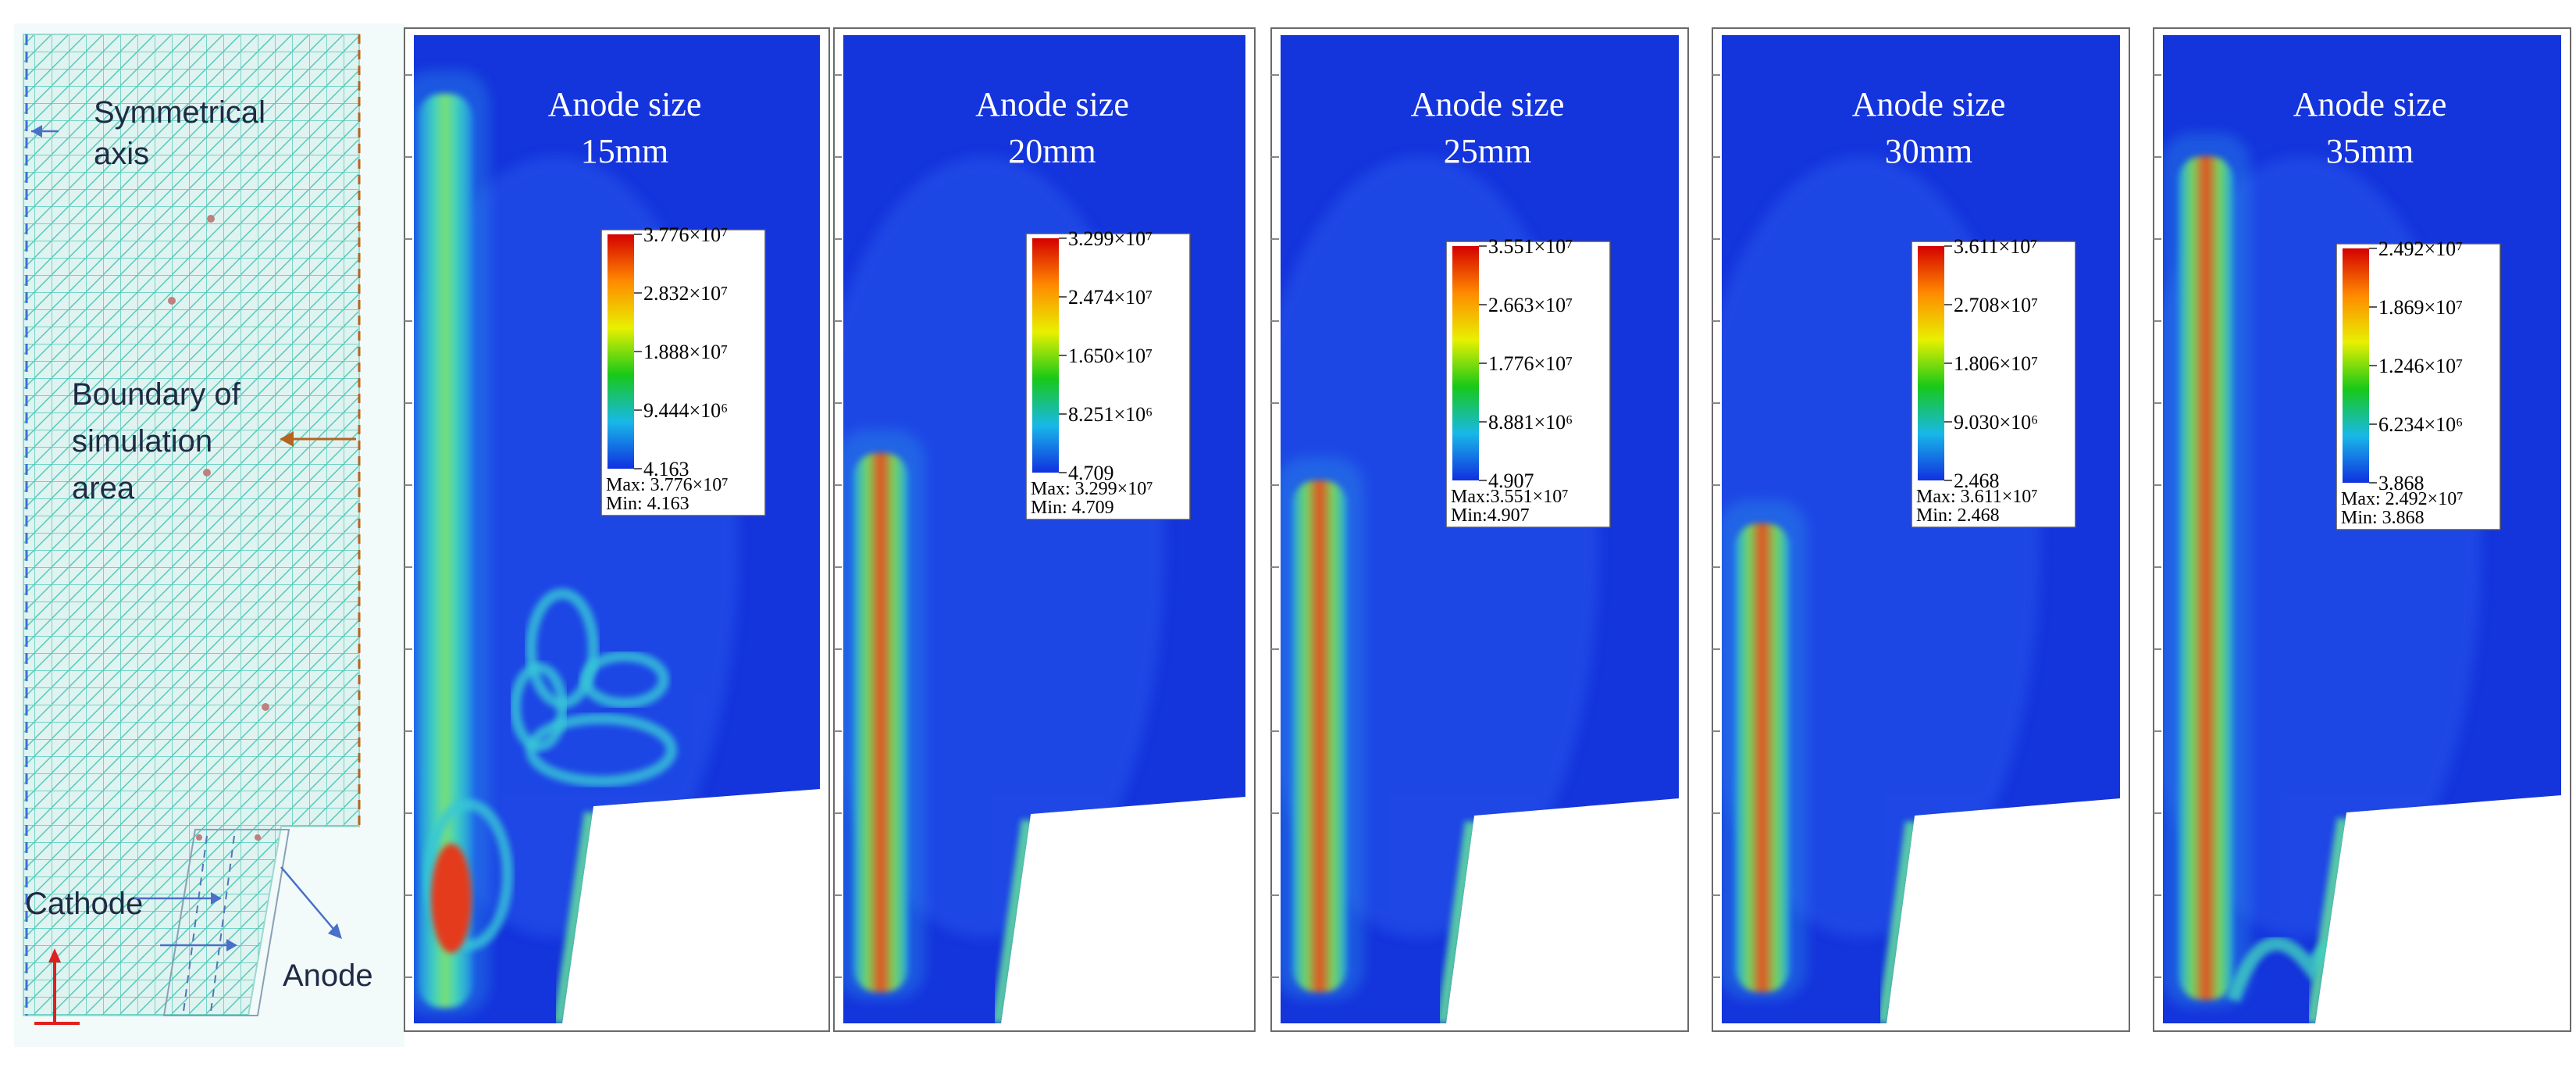  Describe the element at coordinates (1091, 473) in the screenshot. I see `legend-tick-label: 4.709` at that location.